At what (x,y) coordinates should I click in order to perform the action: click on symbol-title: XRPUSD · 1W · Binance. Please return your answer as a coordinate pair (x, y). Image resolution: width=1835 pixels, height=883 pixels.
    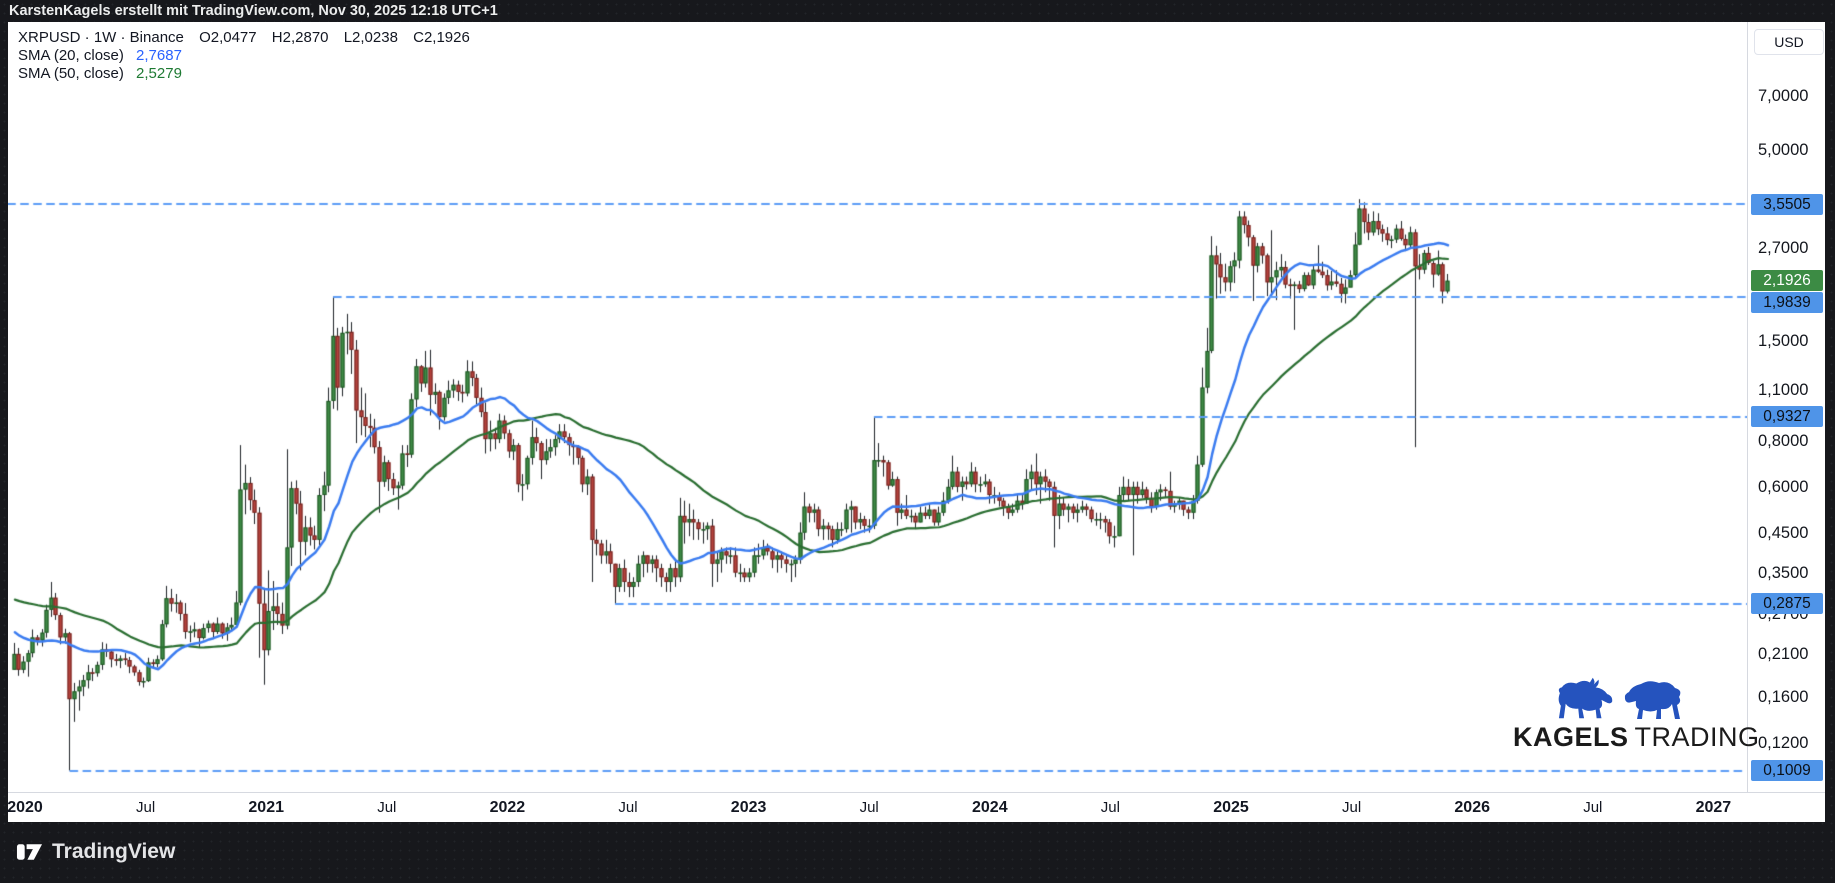
    Looking at the image, I should click on (101, 37).